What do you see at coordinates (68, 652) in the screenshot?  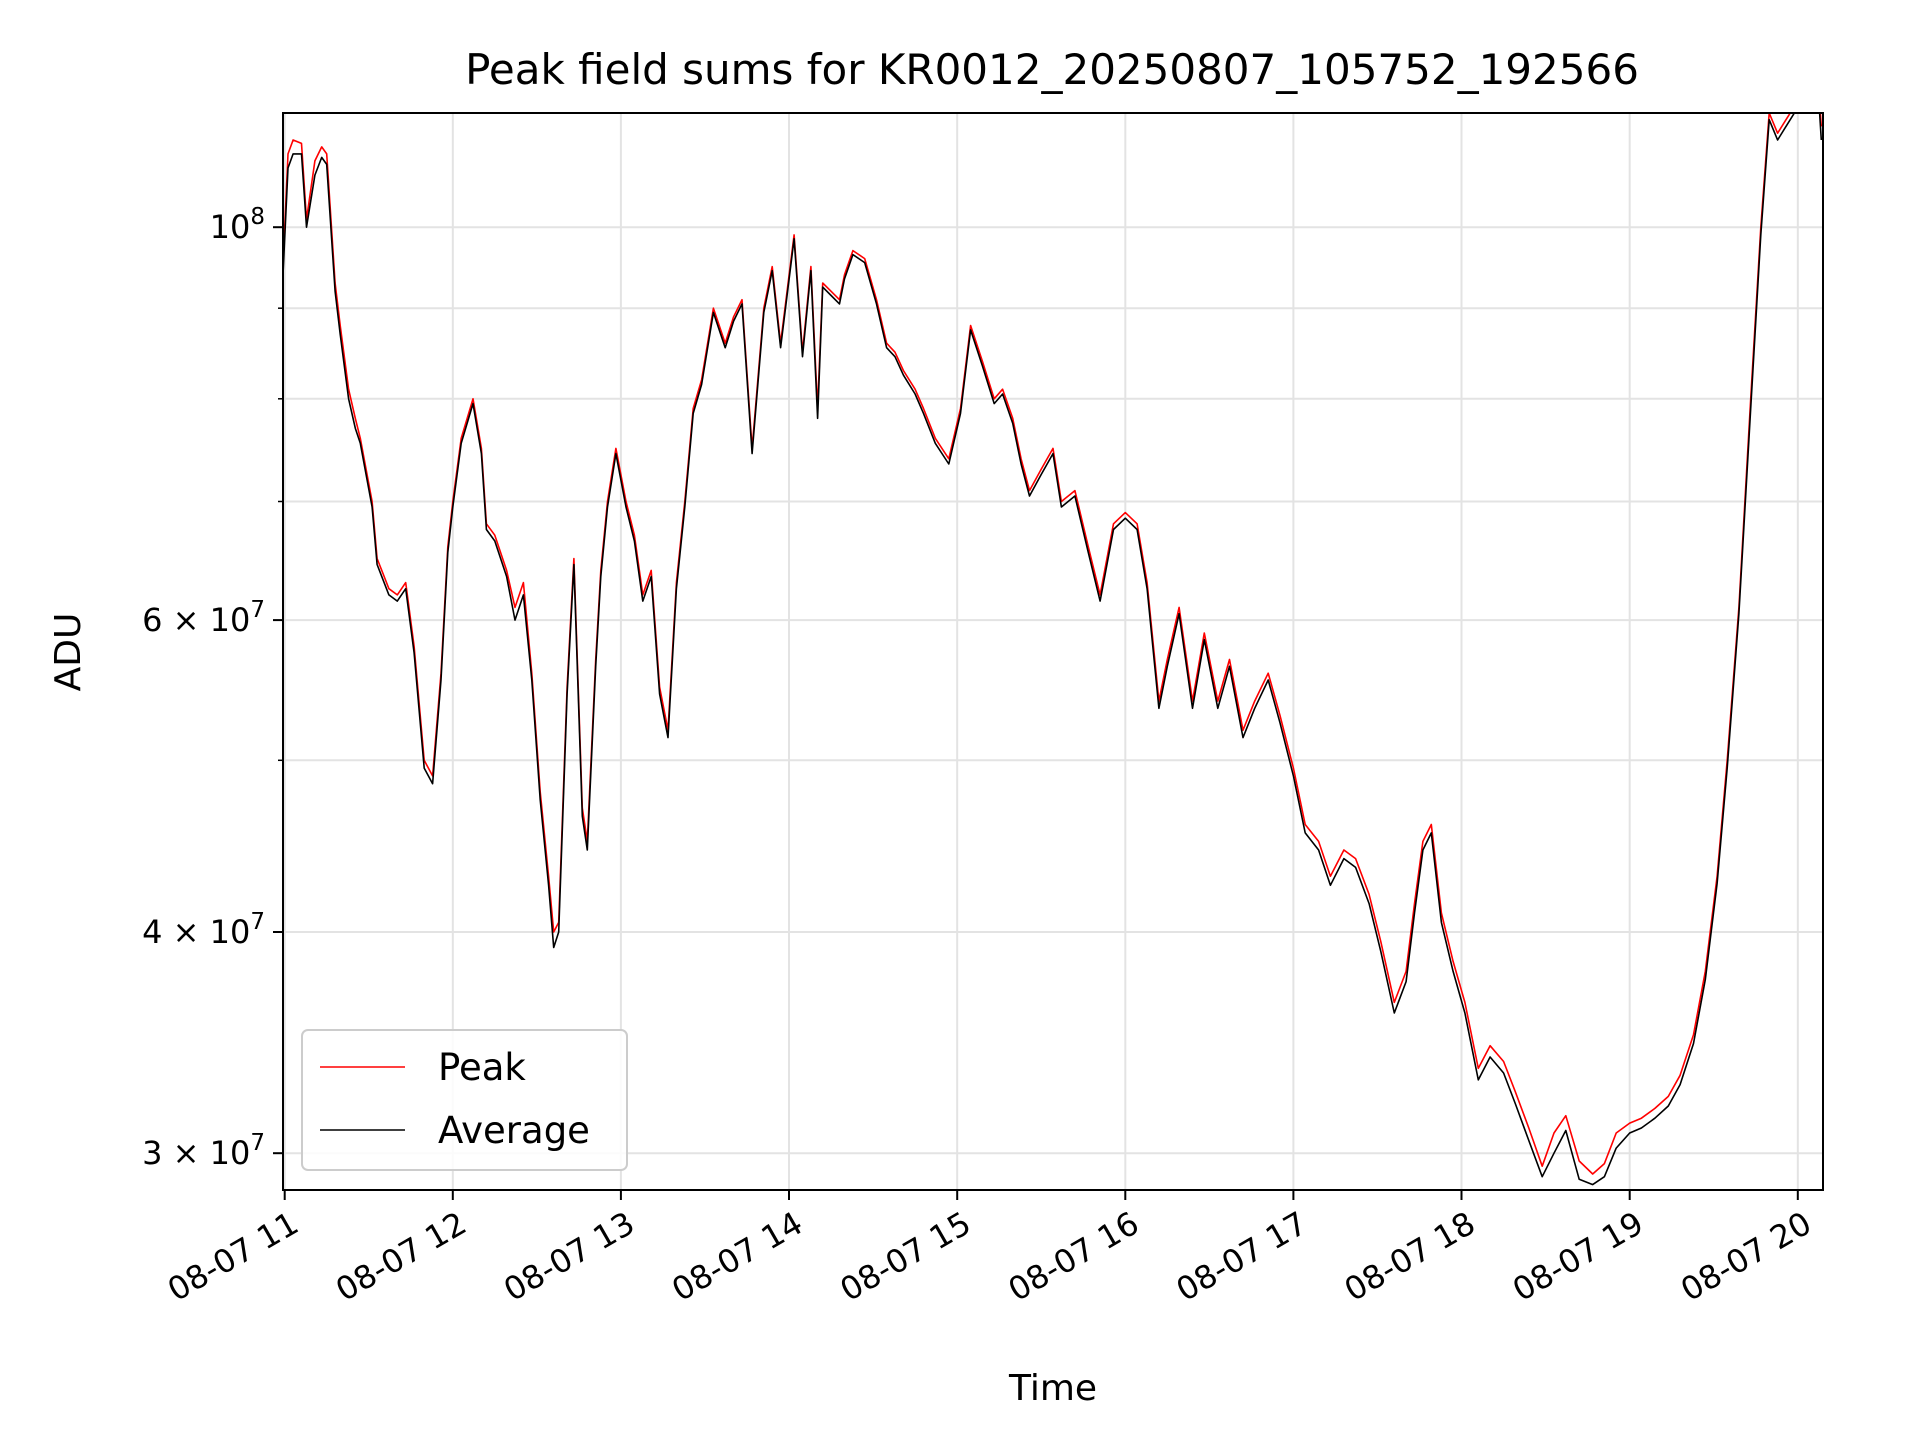 I see `y-axis-label: ADU` at bounding box center [68, 652].